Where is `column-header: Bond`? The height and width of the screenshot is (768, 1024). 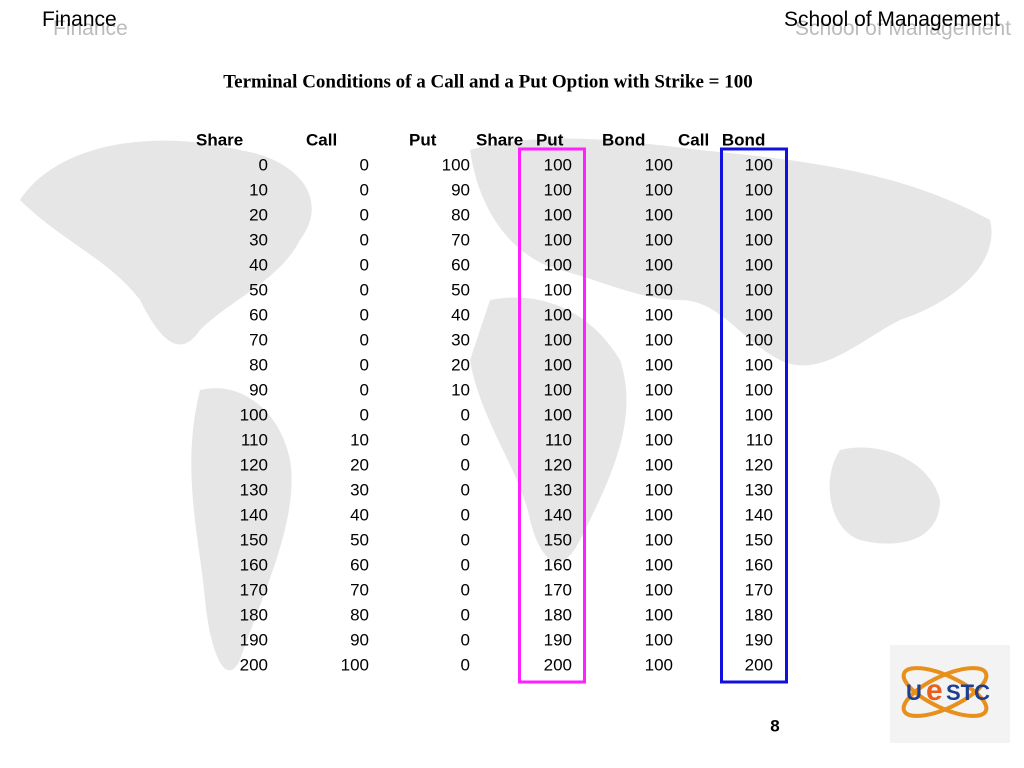 column-header: Bond is located at coordinates (623, 139).